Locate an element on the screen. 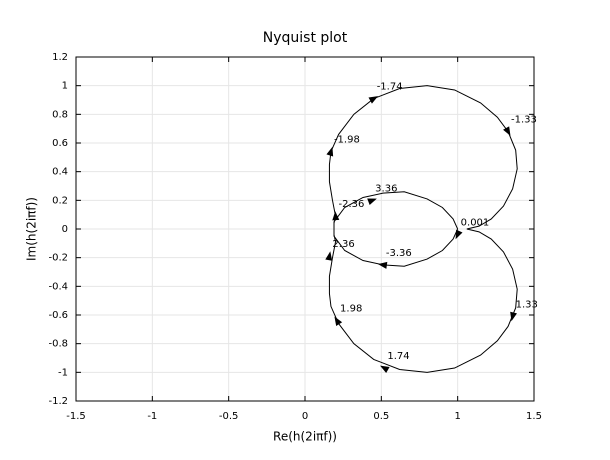 The height and width of the screenshot is (460, 610). frequency-label: 3.36 is located at coordinates (386, 188).